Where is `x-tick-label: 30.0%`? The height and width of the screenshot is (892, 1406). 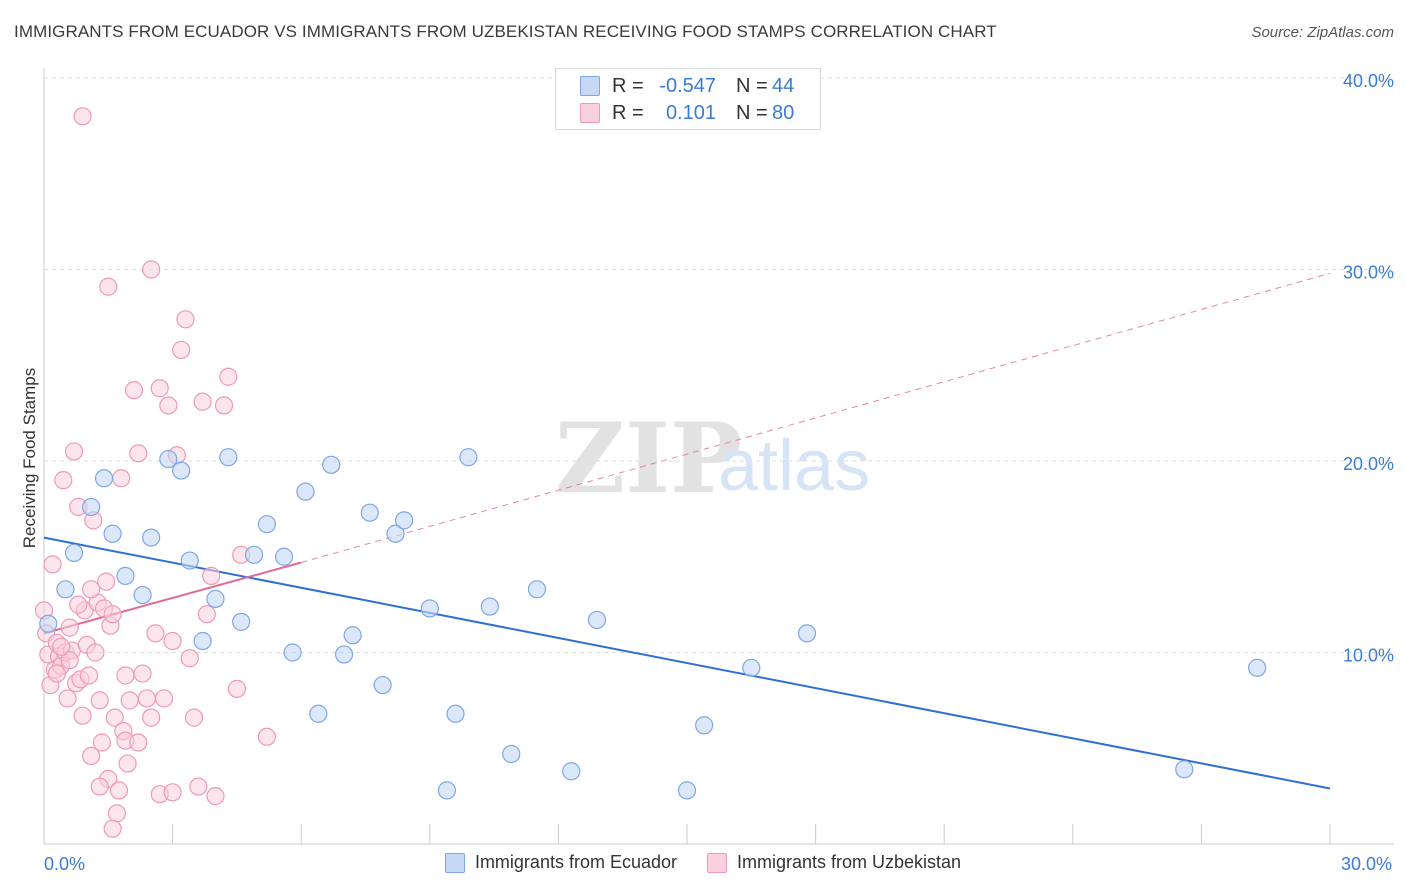
x-tick-label: 30.0% is located at coordinates (1366, 864).